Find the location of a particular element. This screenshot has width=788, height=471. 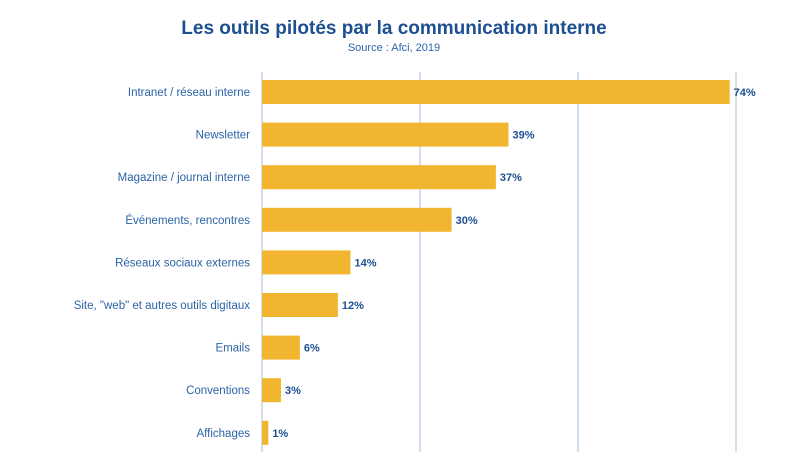

category-label: Magazine / journal interne is located at coordinates (184, 178).